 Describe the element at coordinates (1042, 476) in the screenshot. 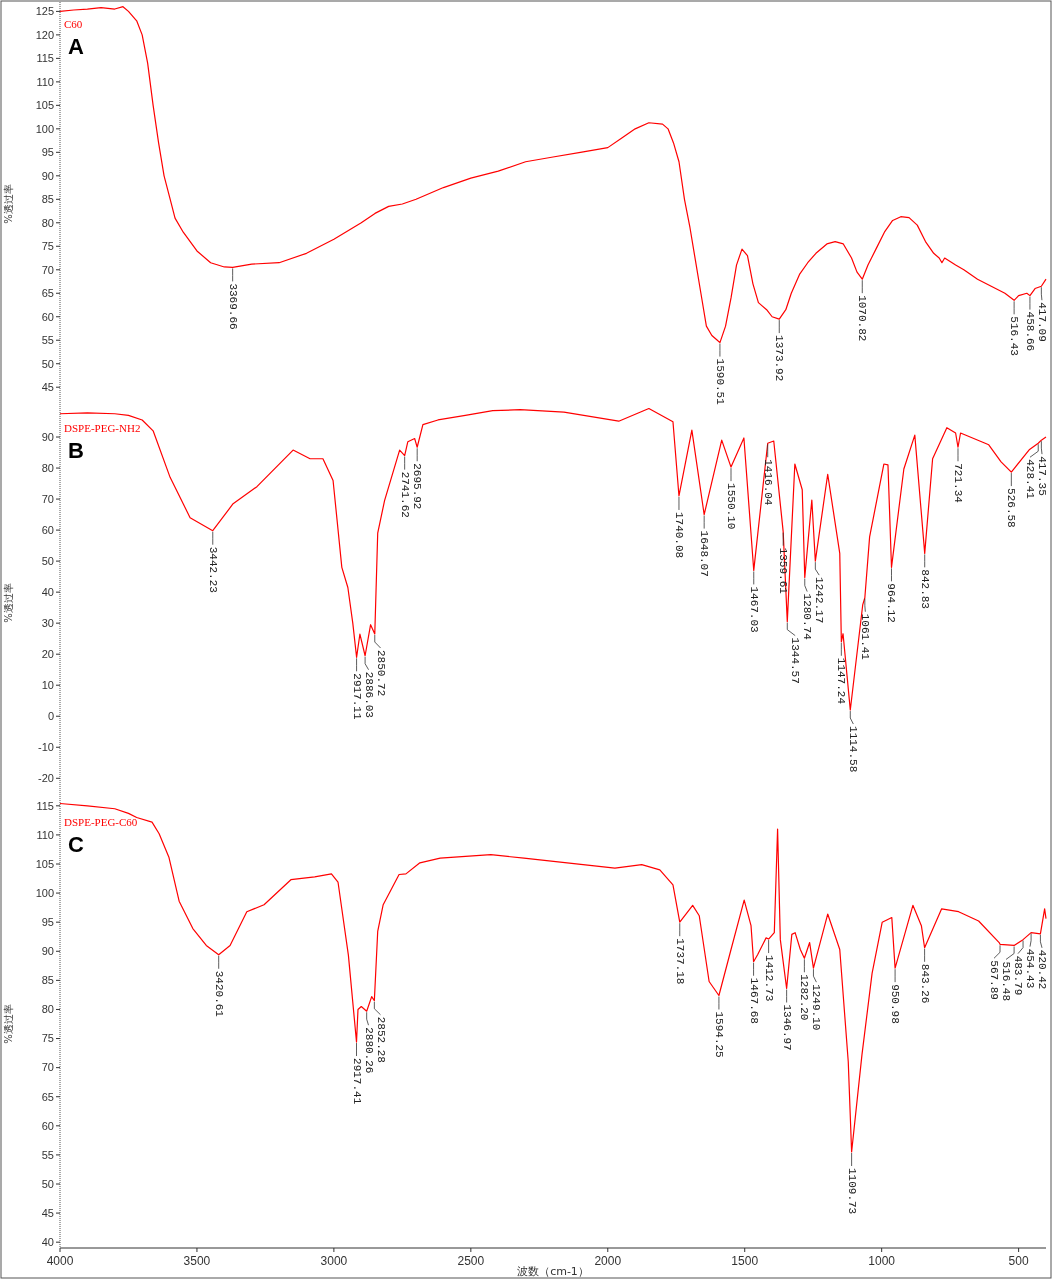

I see `annotation: 417.35` at that location.